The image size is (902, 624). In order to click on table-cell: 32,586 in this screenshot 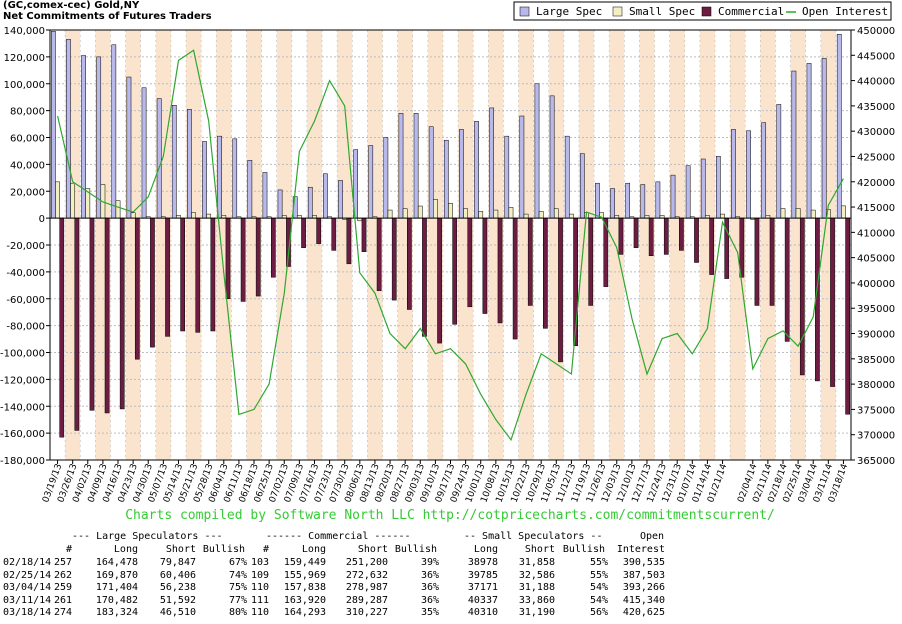, I will do `click(536, 575)`.